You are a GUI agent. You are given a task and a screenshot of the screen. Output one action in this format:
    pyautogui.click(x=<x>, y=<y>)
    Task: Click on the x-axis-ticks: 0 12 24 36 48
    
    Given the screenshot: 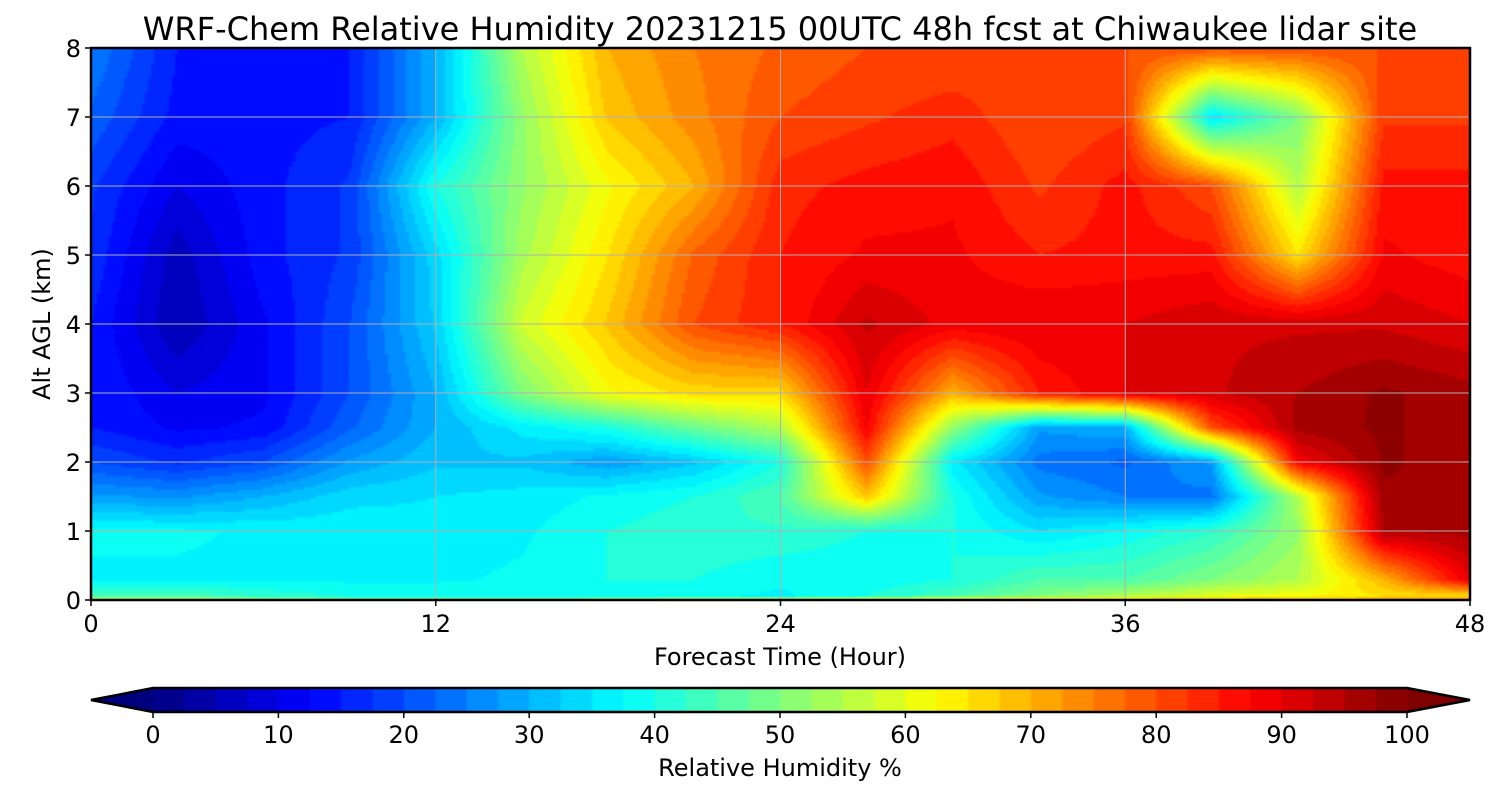 What is the action you would take?
    pyautogui.click(x=784, y=619)
    